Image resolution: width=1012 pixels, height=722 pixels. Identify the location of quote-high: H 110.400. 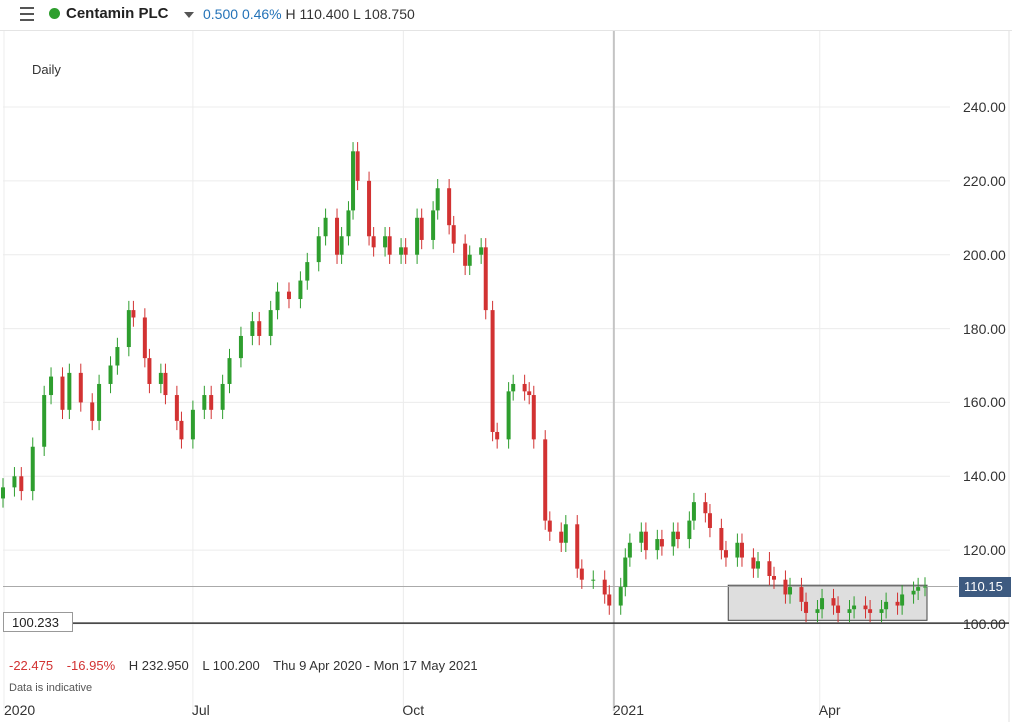
(317, 14).